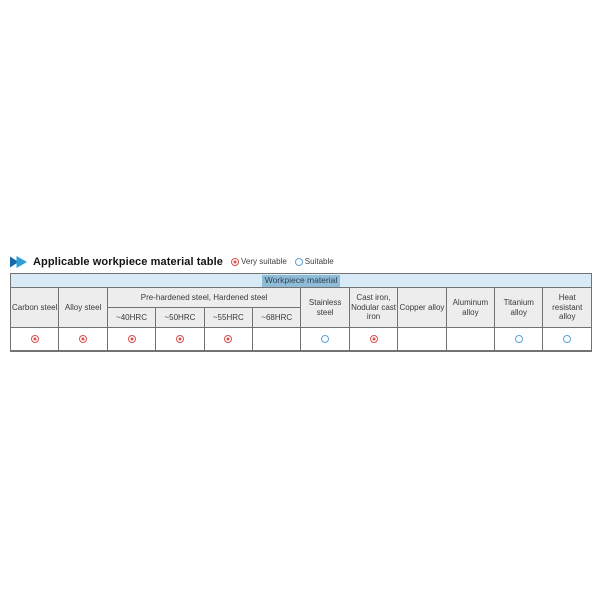 Image resolution: width=600 pixels, height=600 pixels. I want to click on very-suitable-icon, so click(234, 261).